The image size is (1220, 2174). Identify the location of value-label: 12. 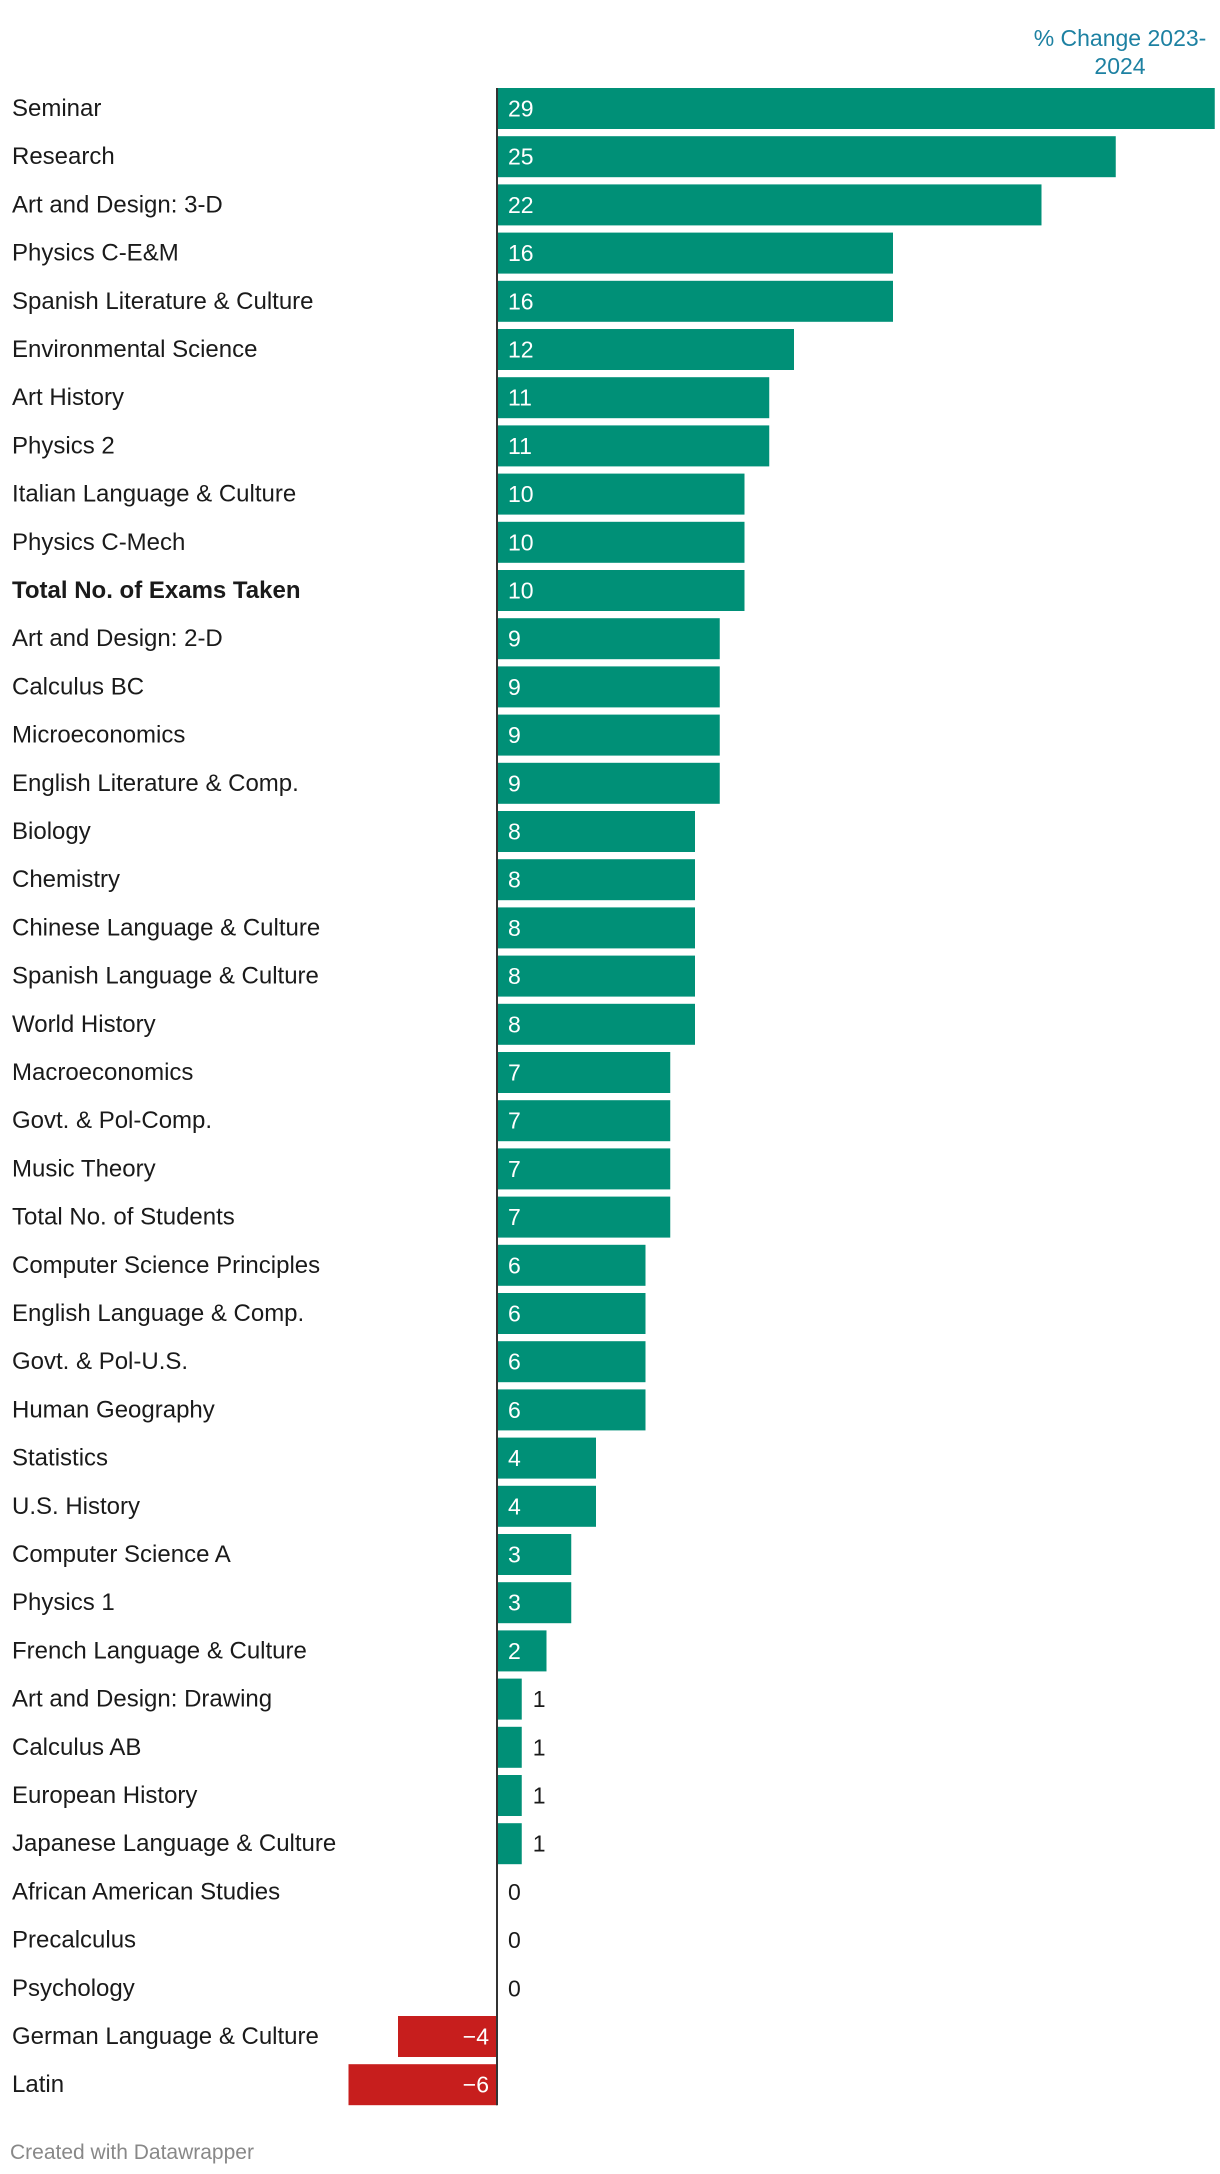
(521, 350).